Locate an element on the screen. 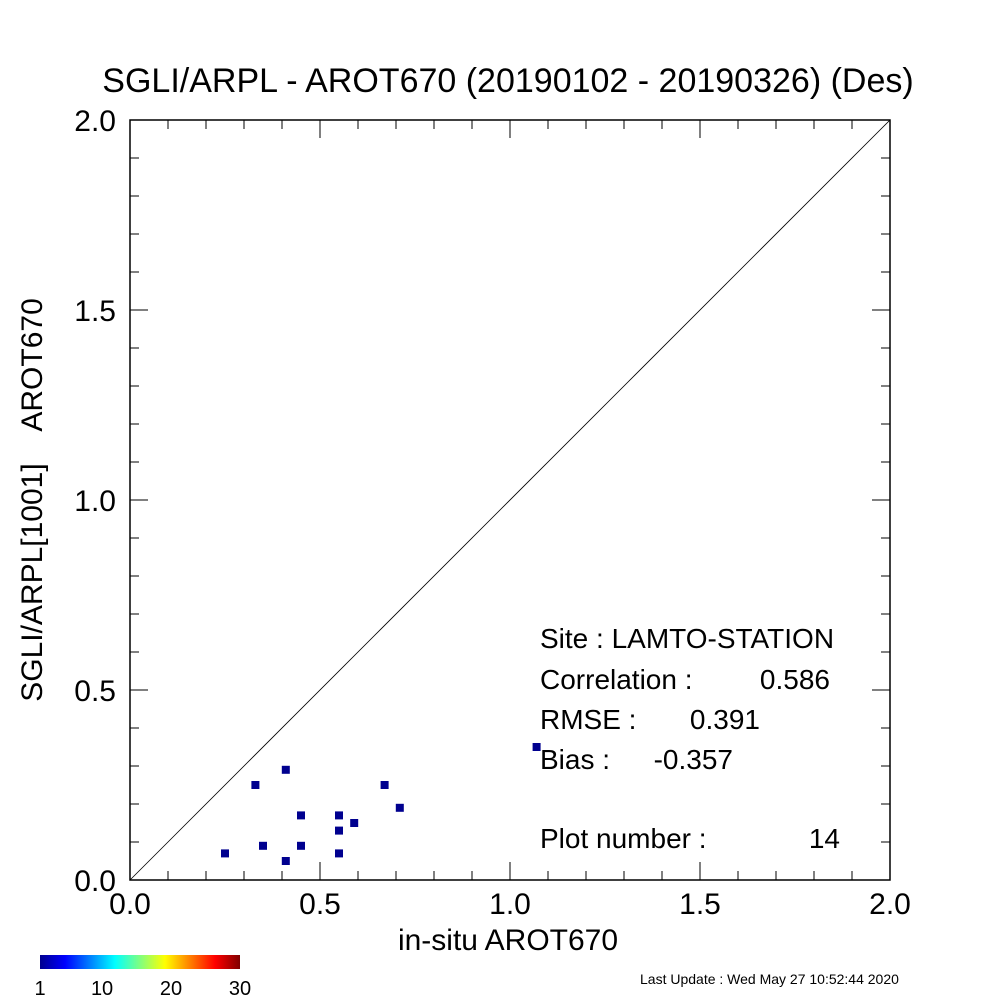 Image resolution: width=1000 pixels, height=1000 pixels. x-tick-label: 0.5 is located at coordinates (320, 904).